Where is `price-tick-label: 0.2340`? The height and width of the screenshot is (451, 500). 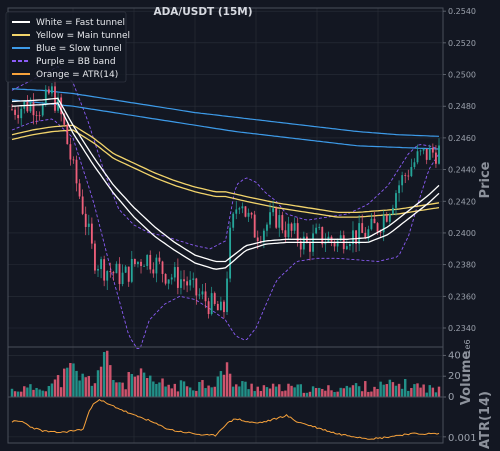 price-tick-label: 0.2340 is located at coordinates (462, 328).